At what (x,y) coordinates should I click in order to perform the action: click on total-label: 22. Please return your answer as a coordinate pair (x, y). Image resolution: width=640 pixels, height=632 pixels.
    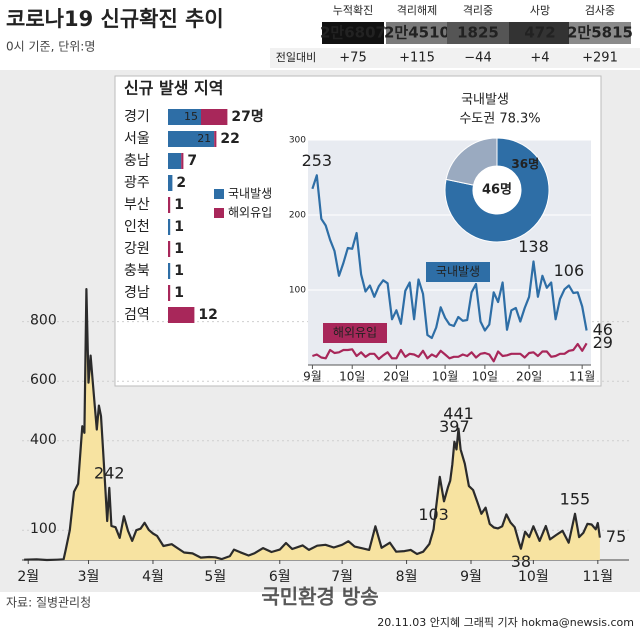
    Looking at the image, I should click on (229, 139).